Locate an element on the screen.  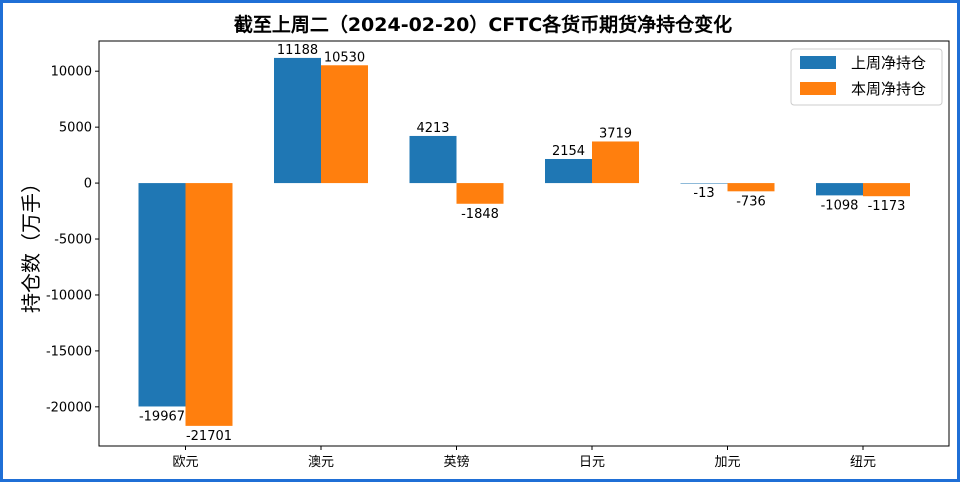
data-label-this-week-3: 3719 is located at coordinates (615, 133).